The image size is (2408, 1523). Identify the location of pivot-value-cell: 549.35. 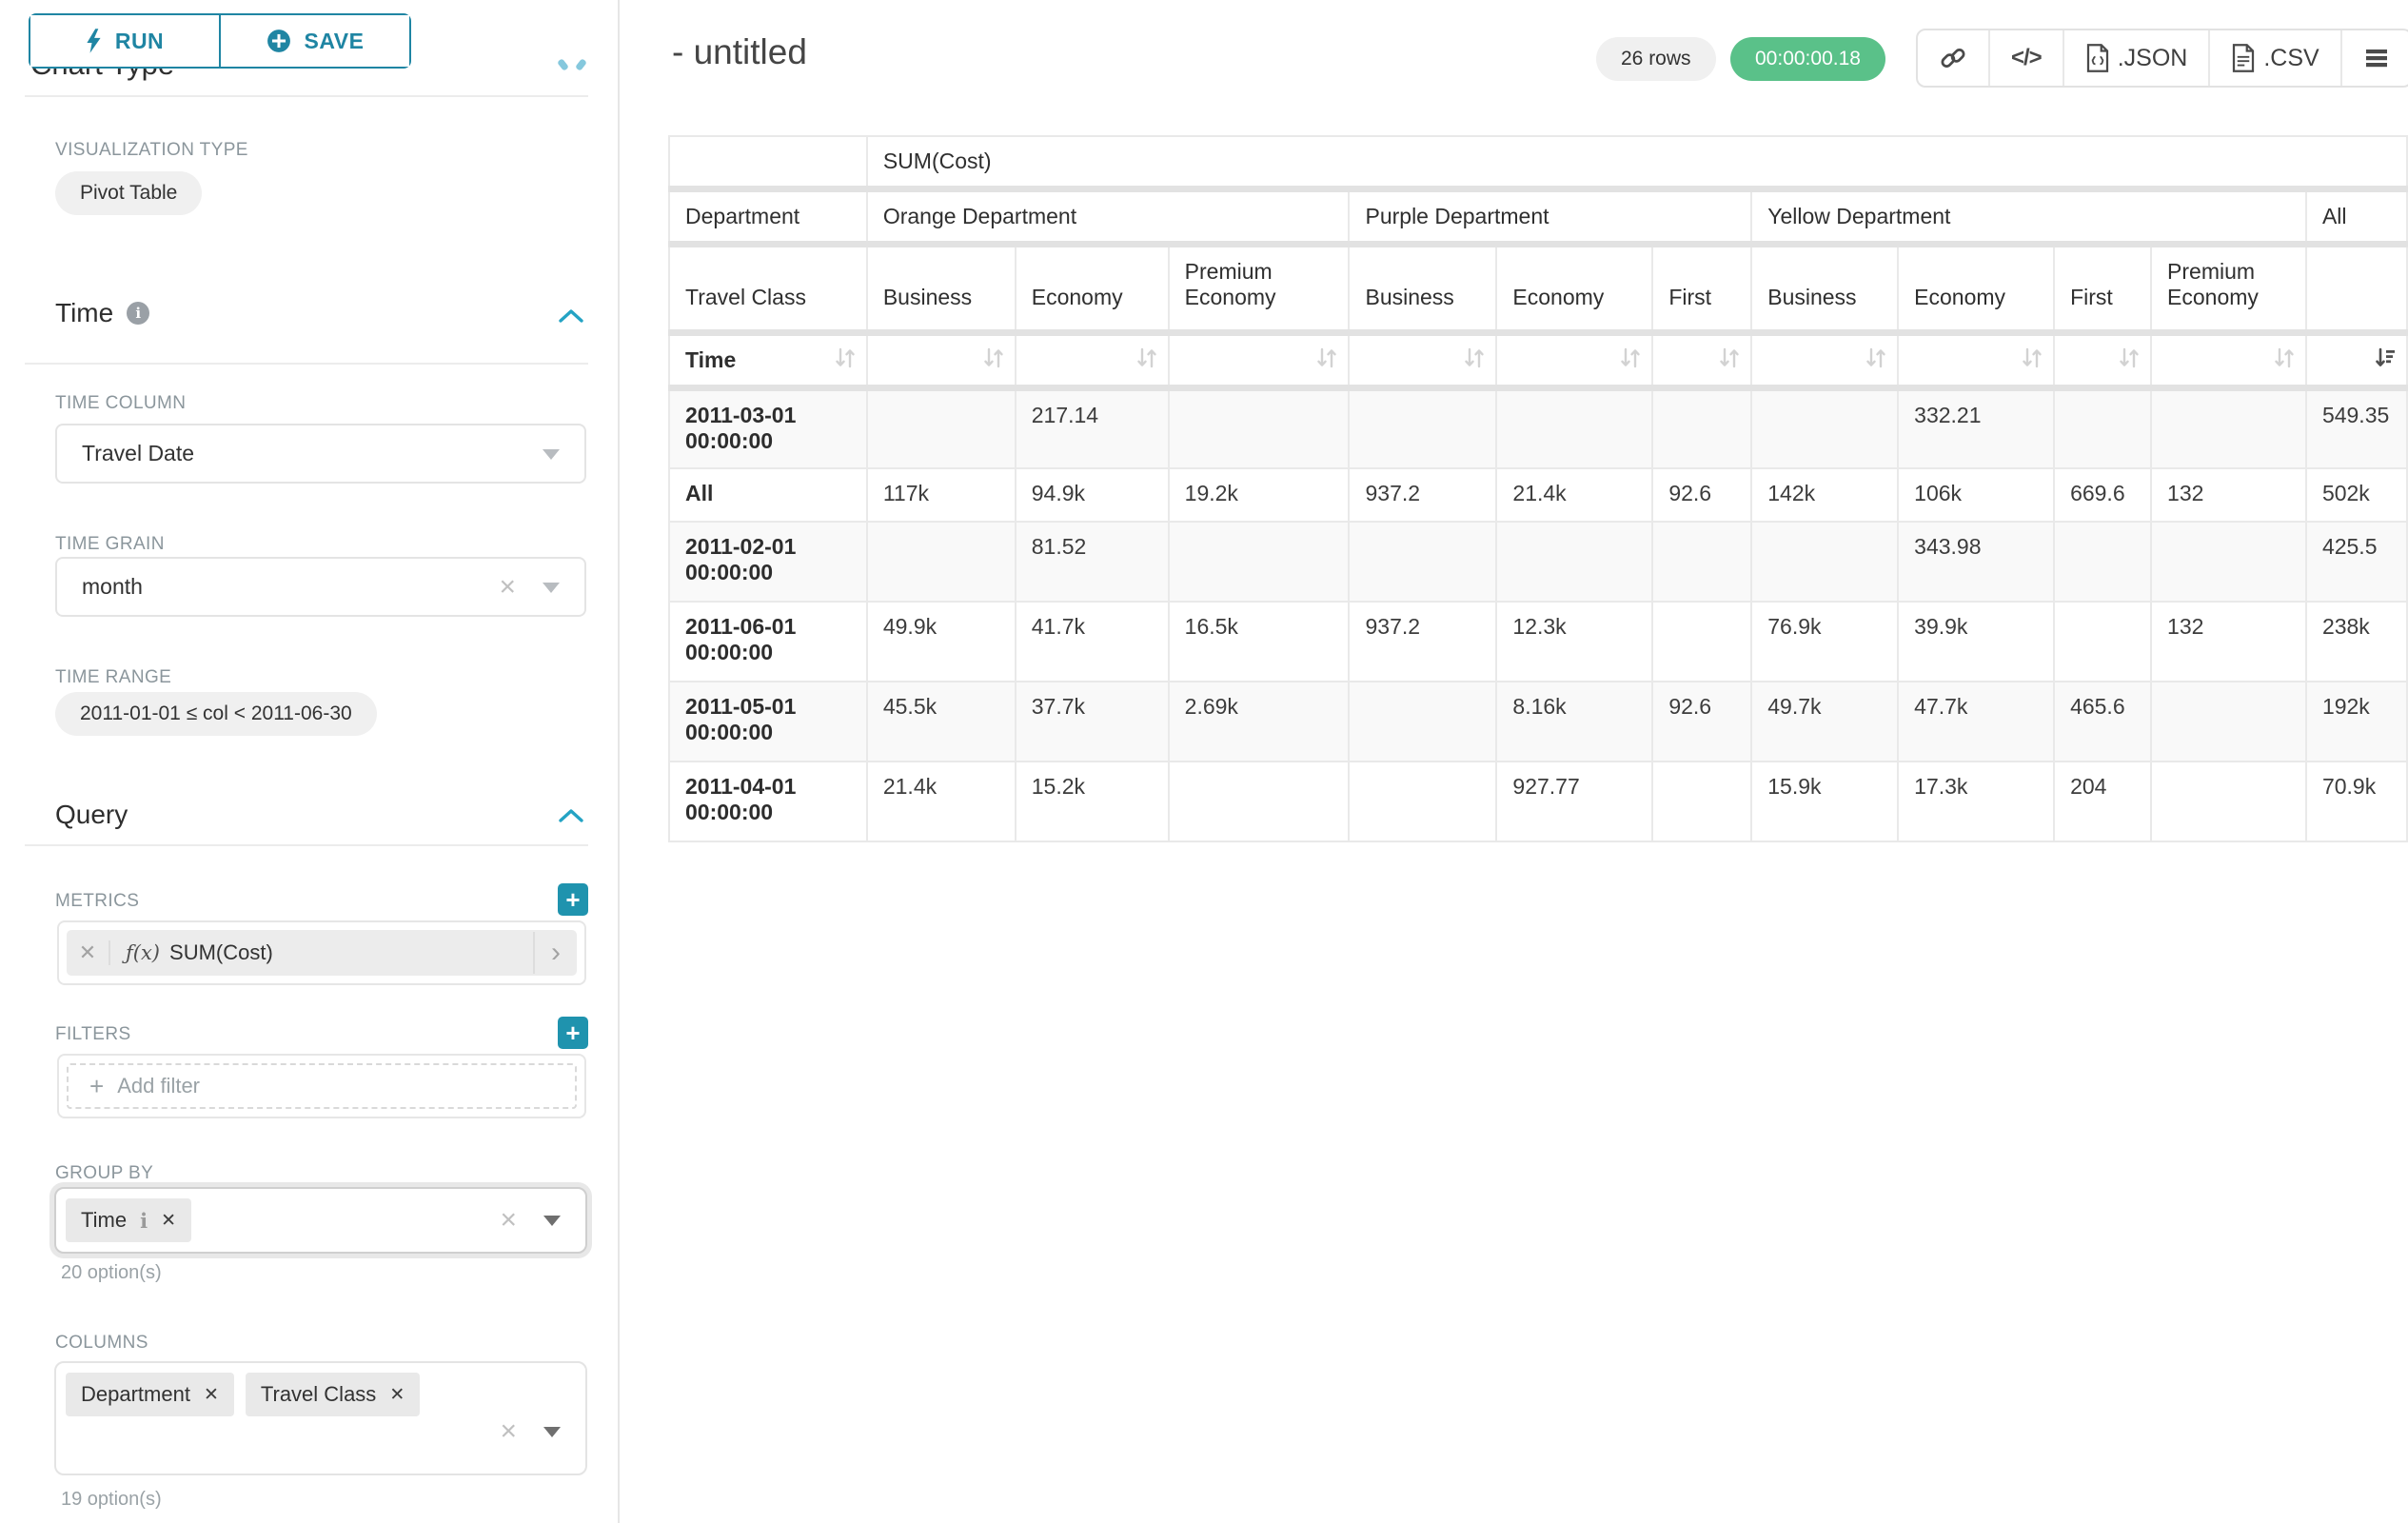
(2356, 428).